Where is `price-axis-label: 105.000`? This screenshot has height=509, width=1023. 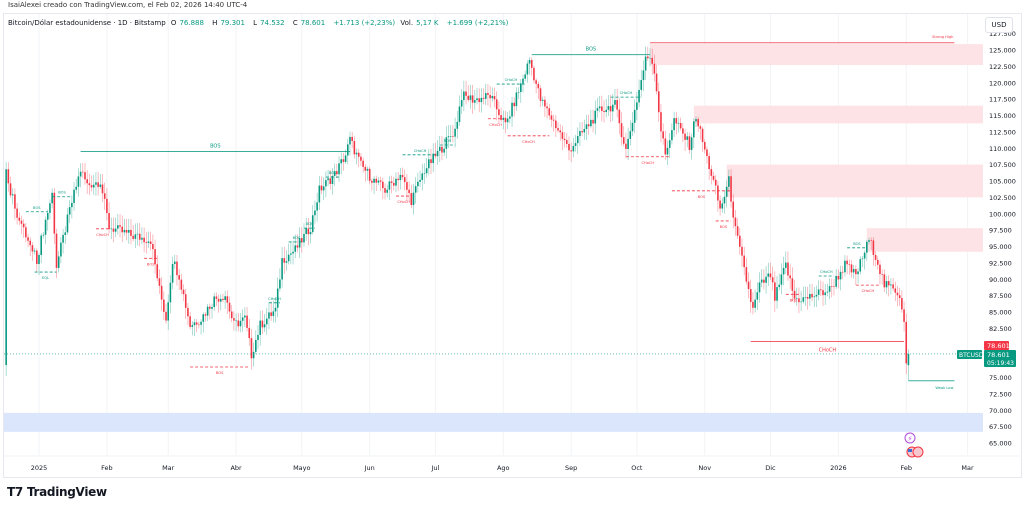
price-axis-label: 105.000 is located at coordinates (1002, 182).